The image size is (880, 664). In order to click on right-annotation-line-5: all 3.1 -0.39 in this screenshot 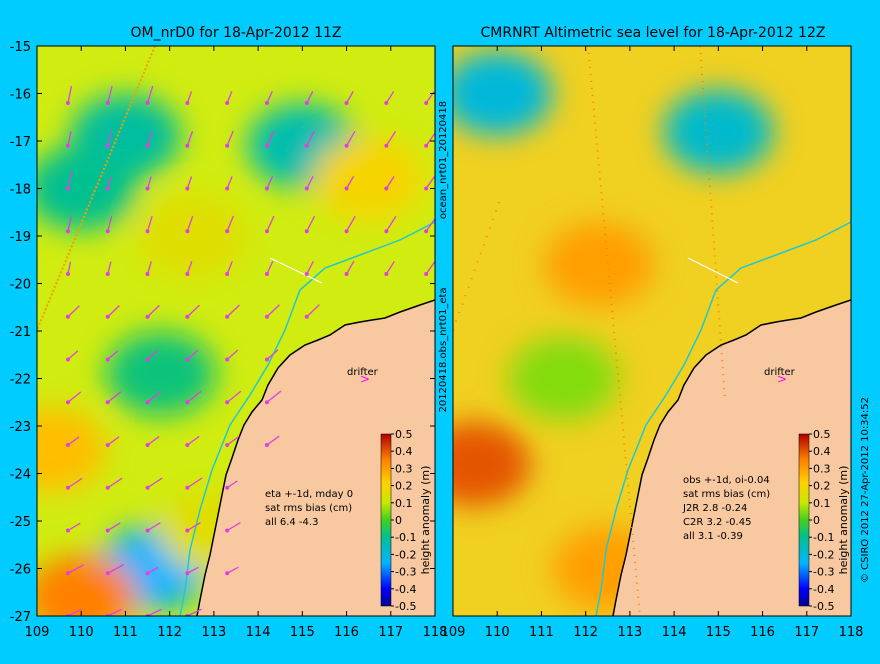, I will do `click(713, 536)`.